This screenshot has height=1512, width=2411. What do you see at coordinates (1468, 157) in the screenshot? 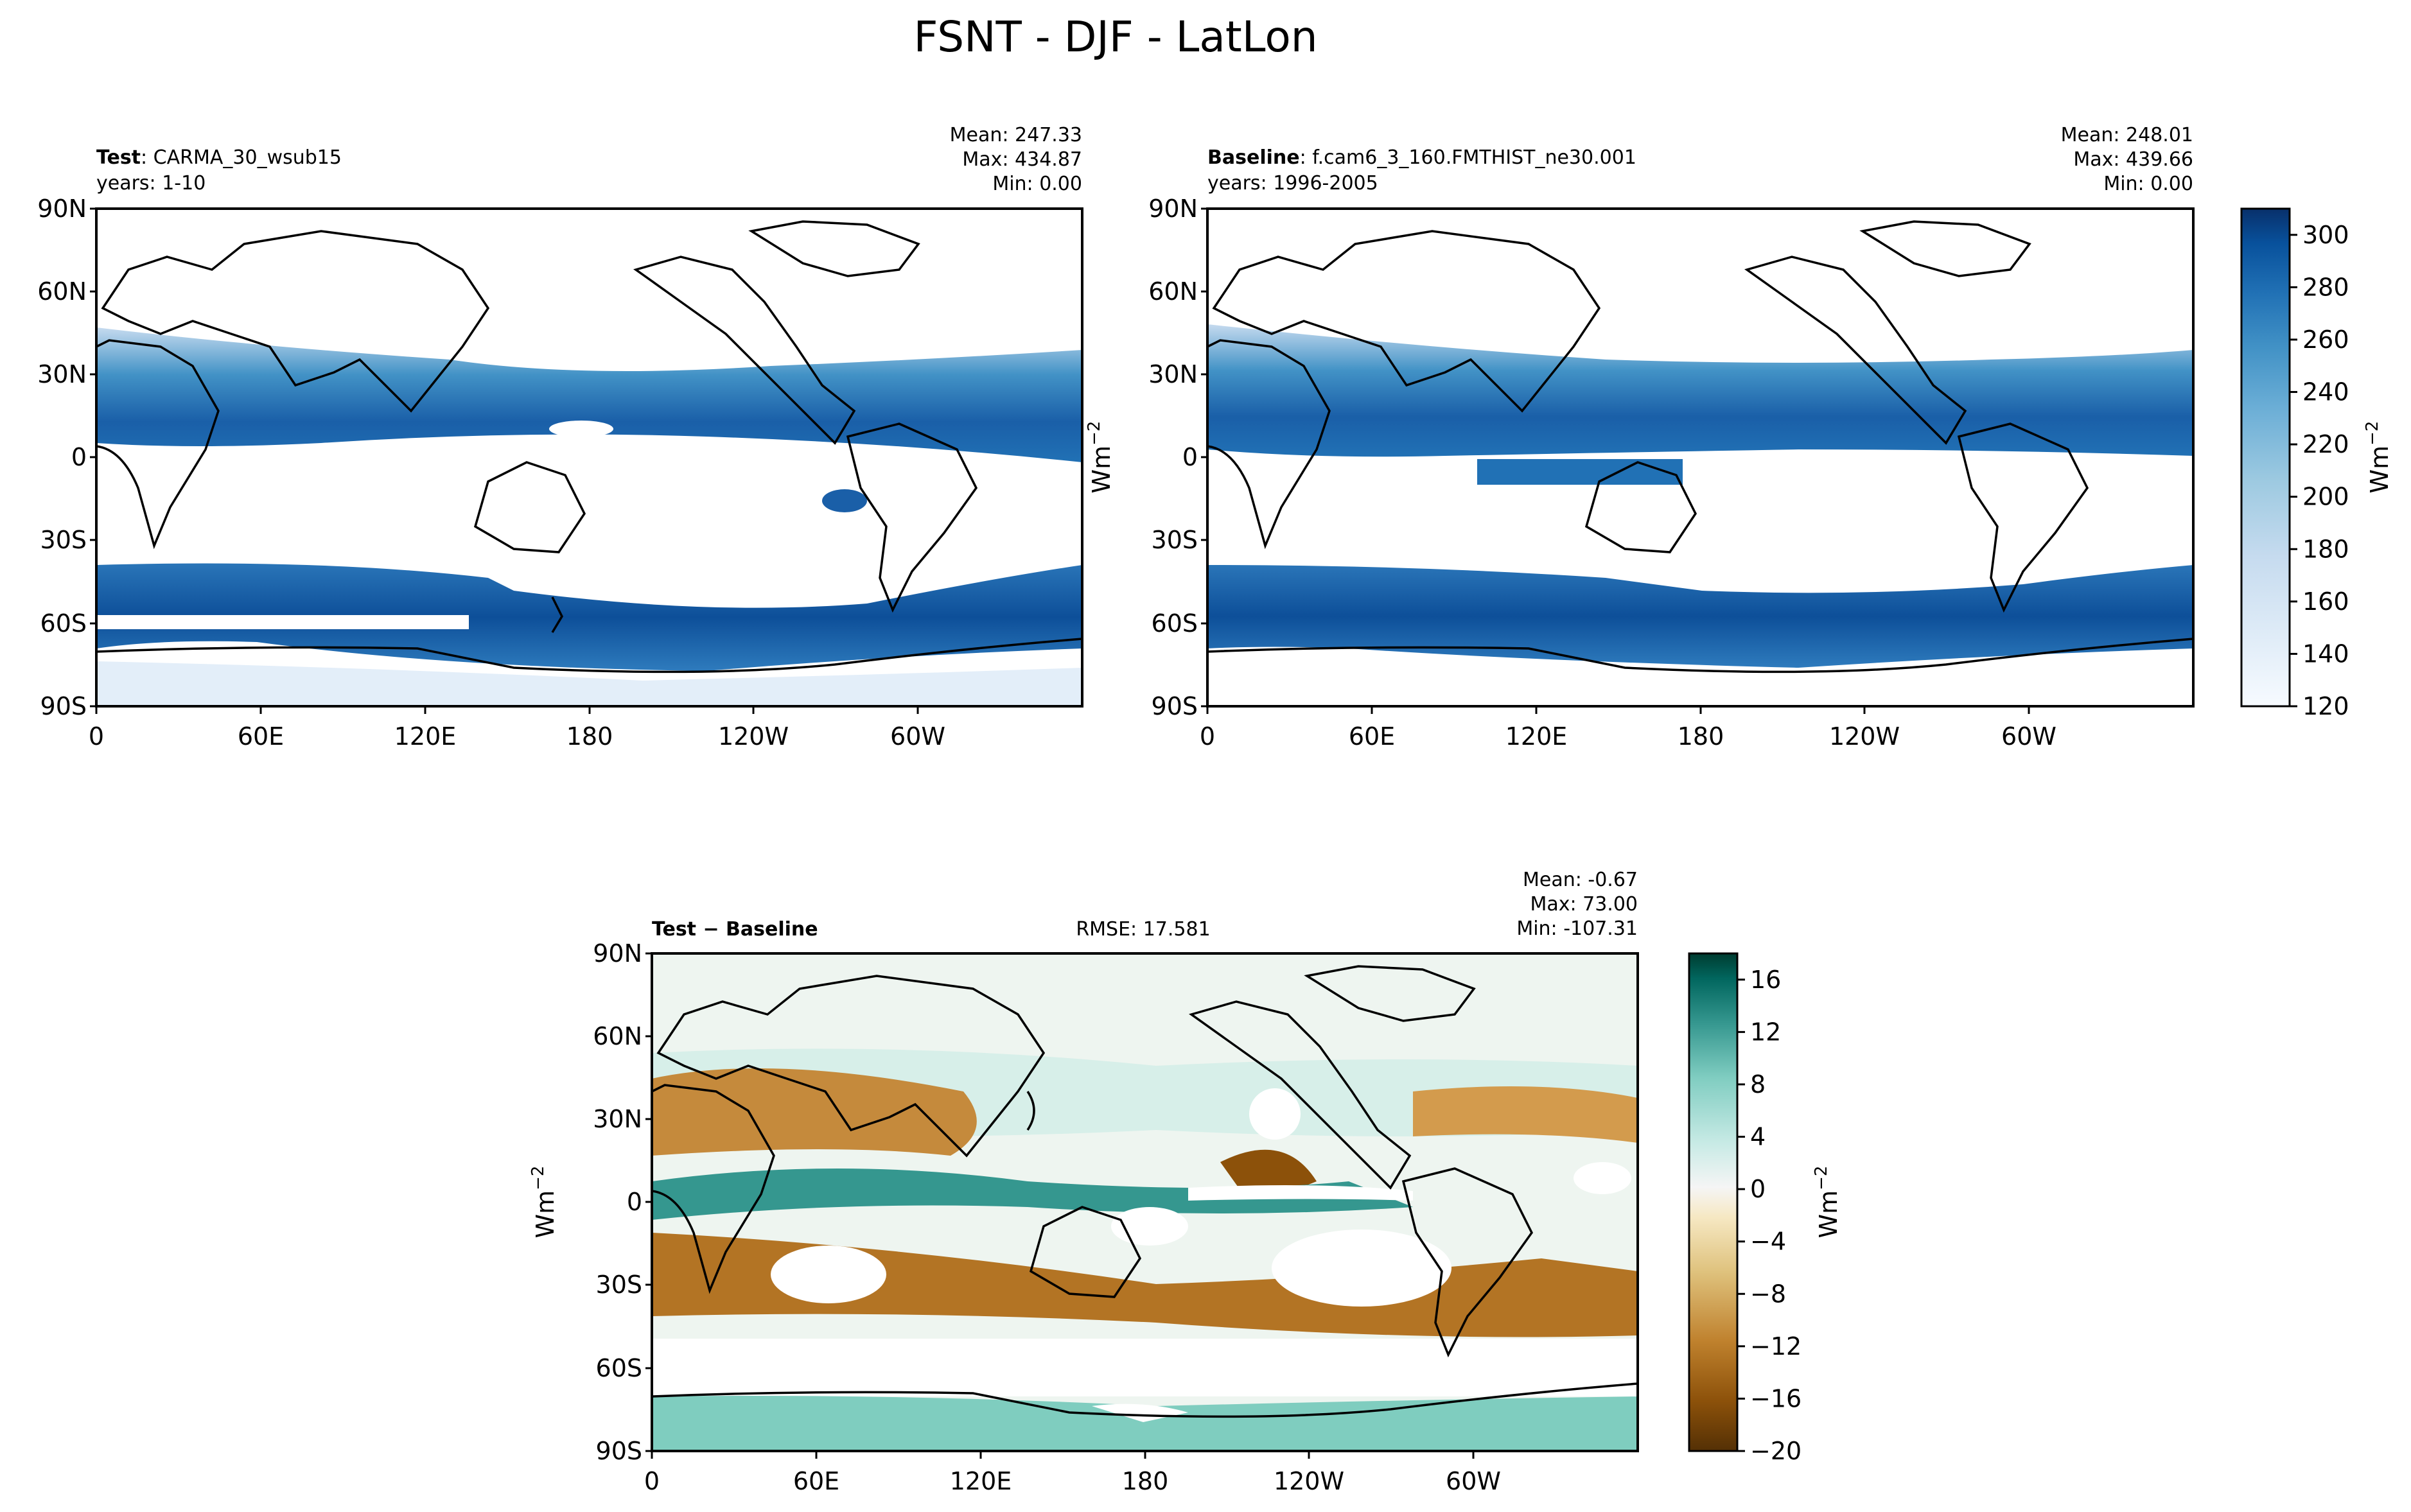
I see `baseline-label-case: : f.cam6_3_160.FMTHIST_ne30.001` at bounding box center [1468, 157].